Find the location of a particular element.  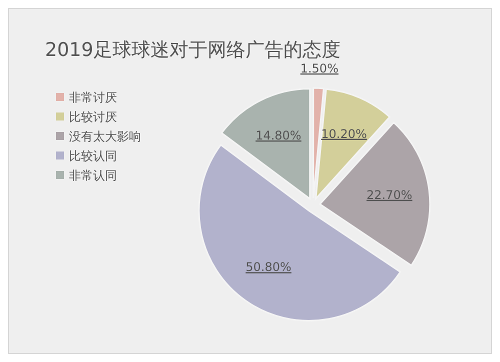

data-label: 50.80% is located at coordinates (269, 267).